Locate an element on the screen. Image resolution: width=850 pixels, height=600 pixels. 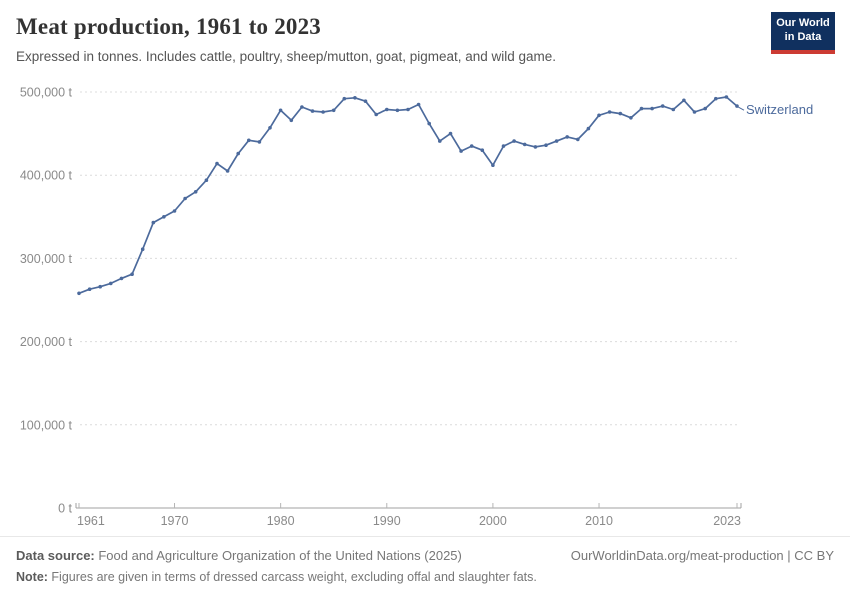
y-axis-tick-label: 100,000 t is located at coordinates (46, 425).